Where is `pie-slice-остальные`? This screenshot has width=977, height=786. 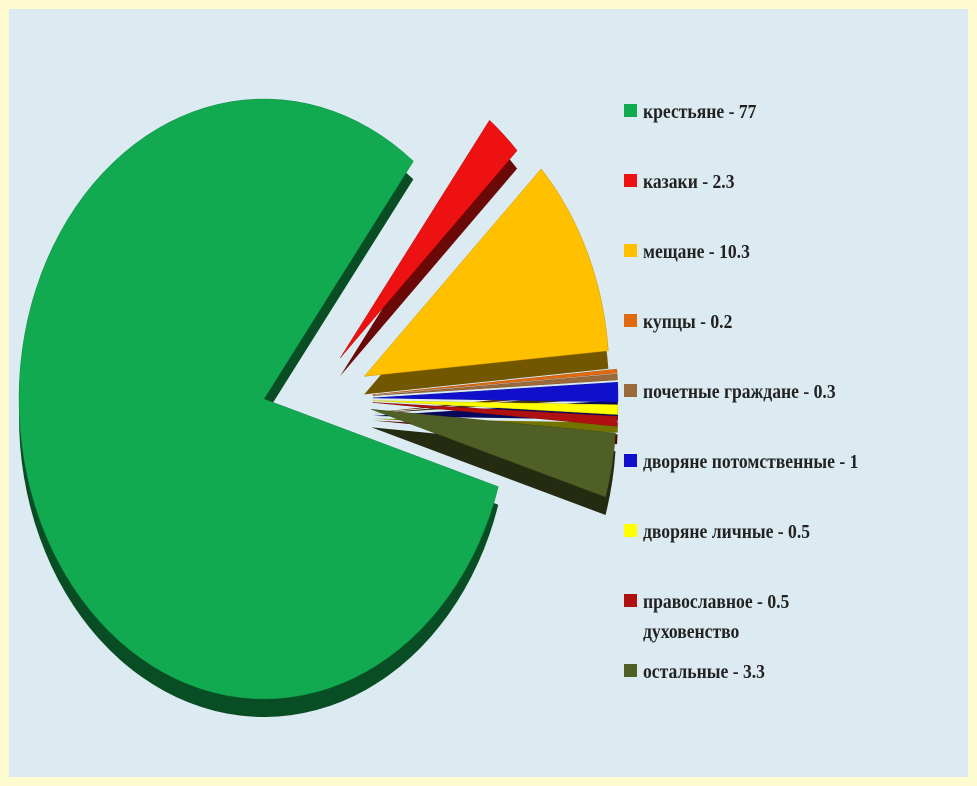 pie-slice-остальные is located at coordinates (493, 453).